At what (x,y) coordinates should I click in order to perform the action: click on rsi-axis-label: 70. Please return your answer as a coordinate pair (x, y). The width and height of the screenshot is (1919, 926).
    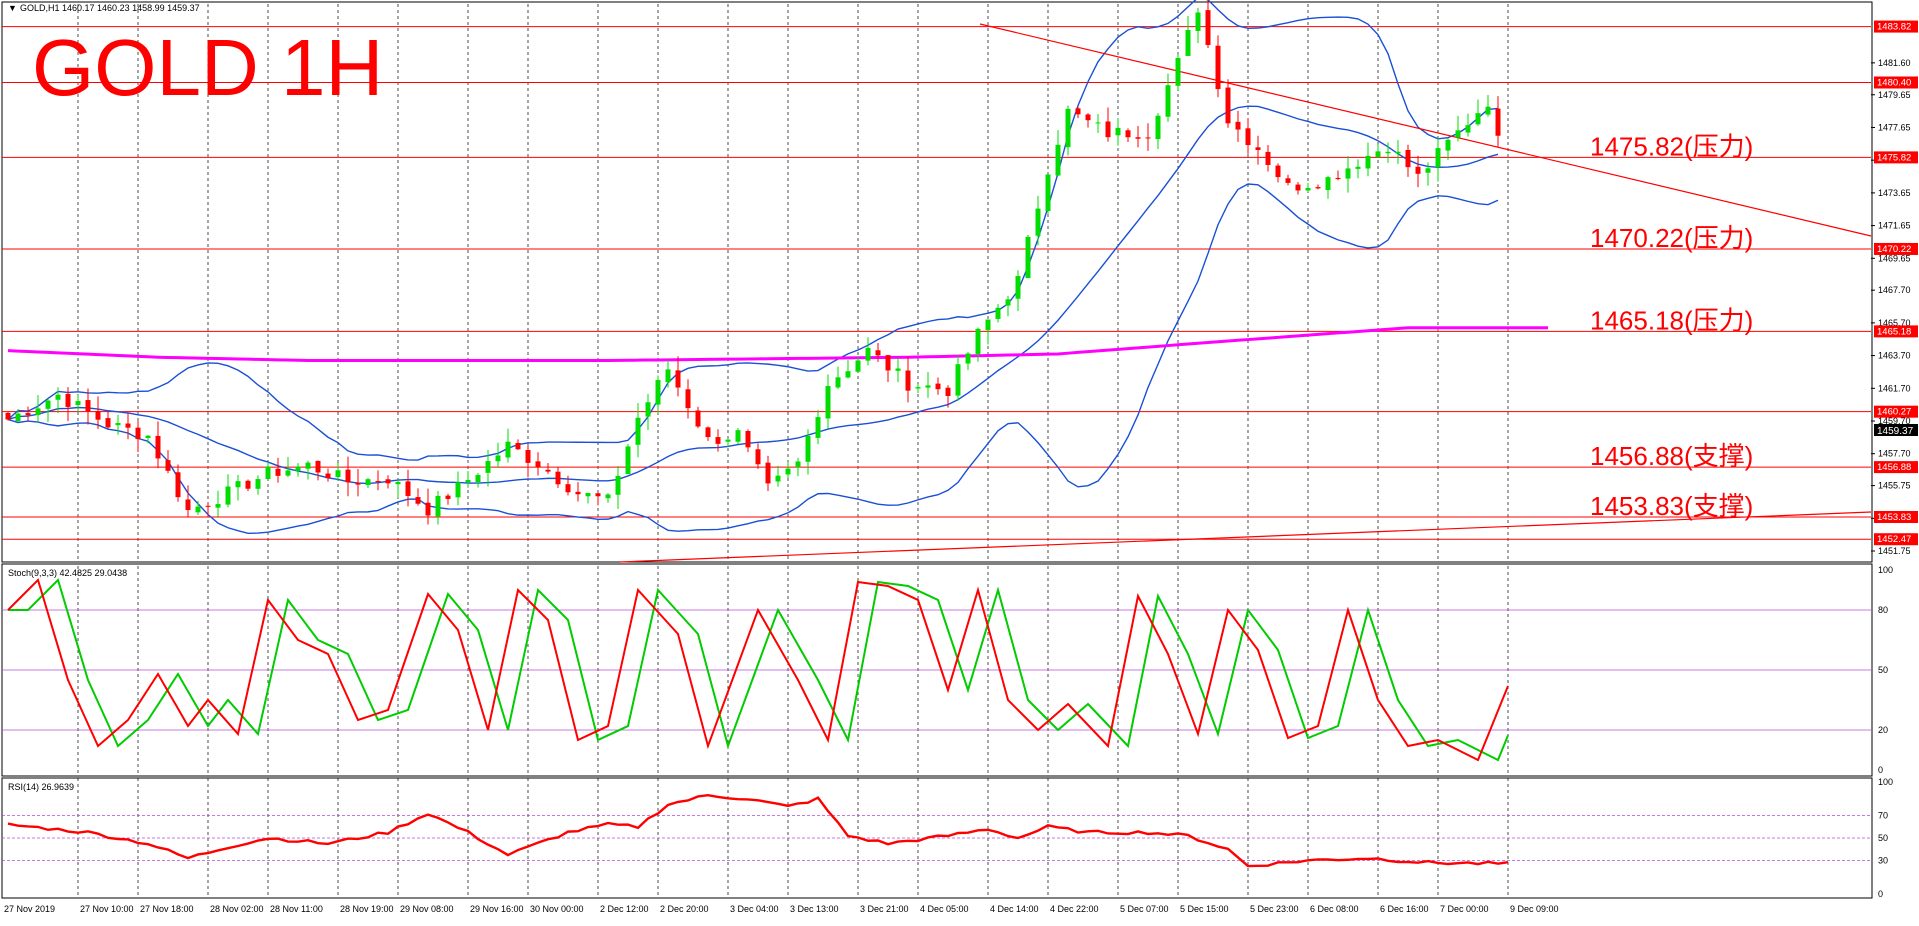
    Looking at the image, I should click on (1883, 816).